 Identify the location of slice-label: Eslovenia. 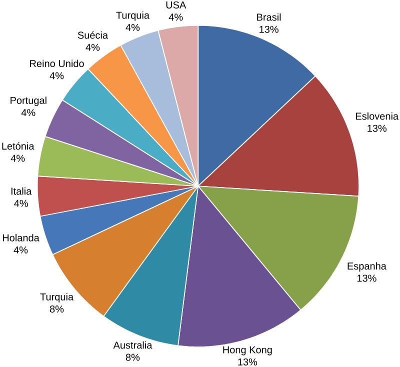
(377, 116).